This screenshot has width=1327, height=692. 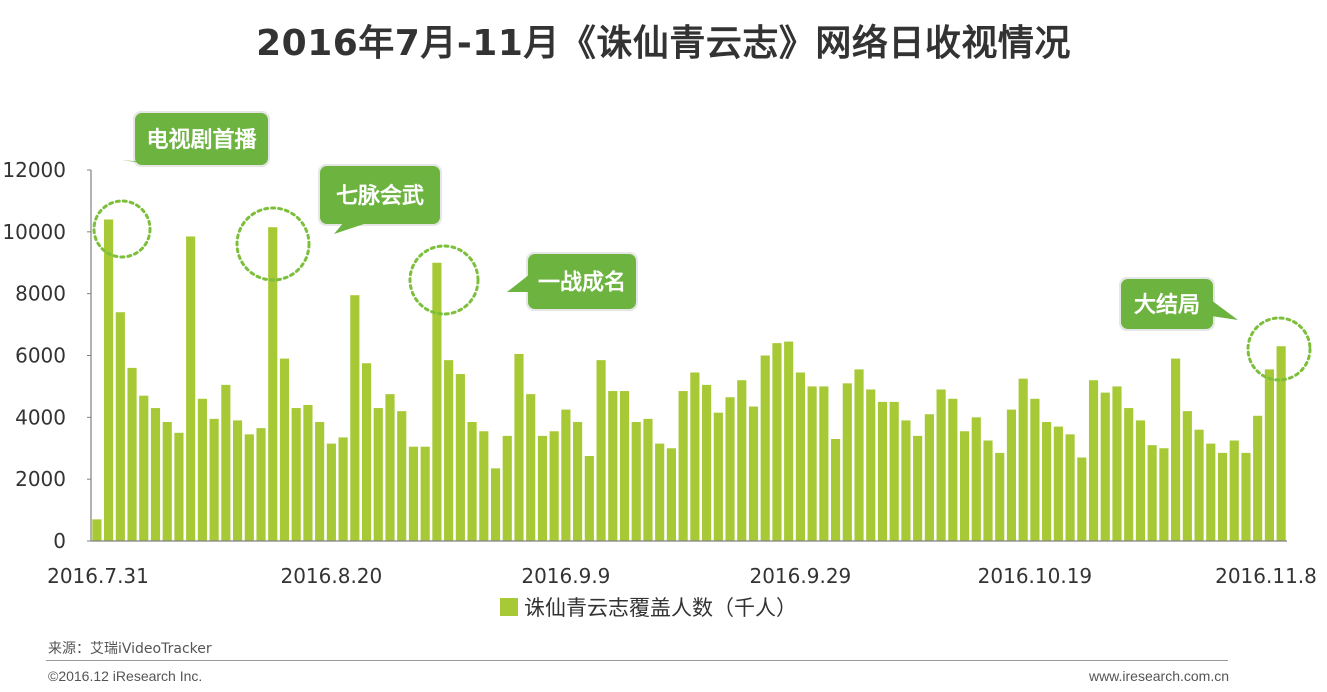 What do you see at coordinates (98, 576) in the screenshot?
I see `x-tick-label: 2016.7.31` at bounding box center [98, 576].